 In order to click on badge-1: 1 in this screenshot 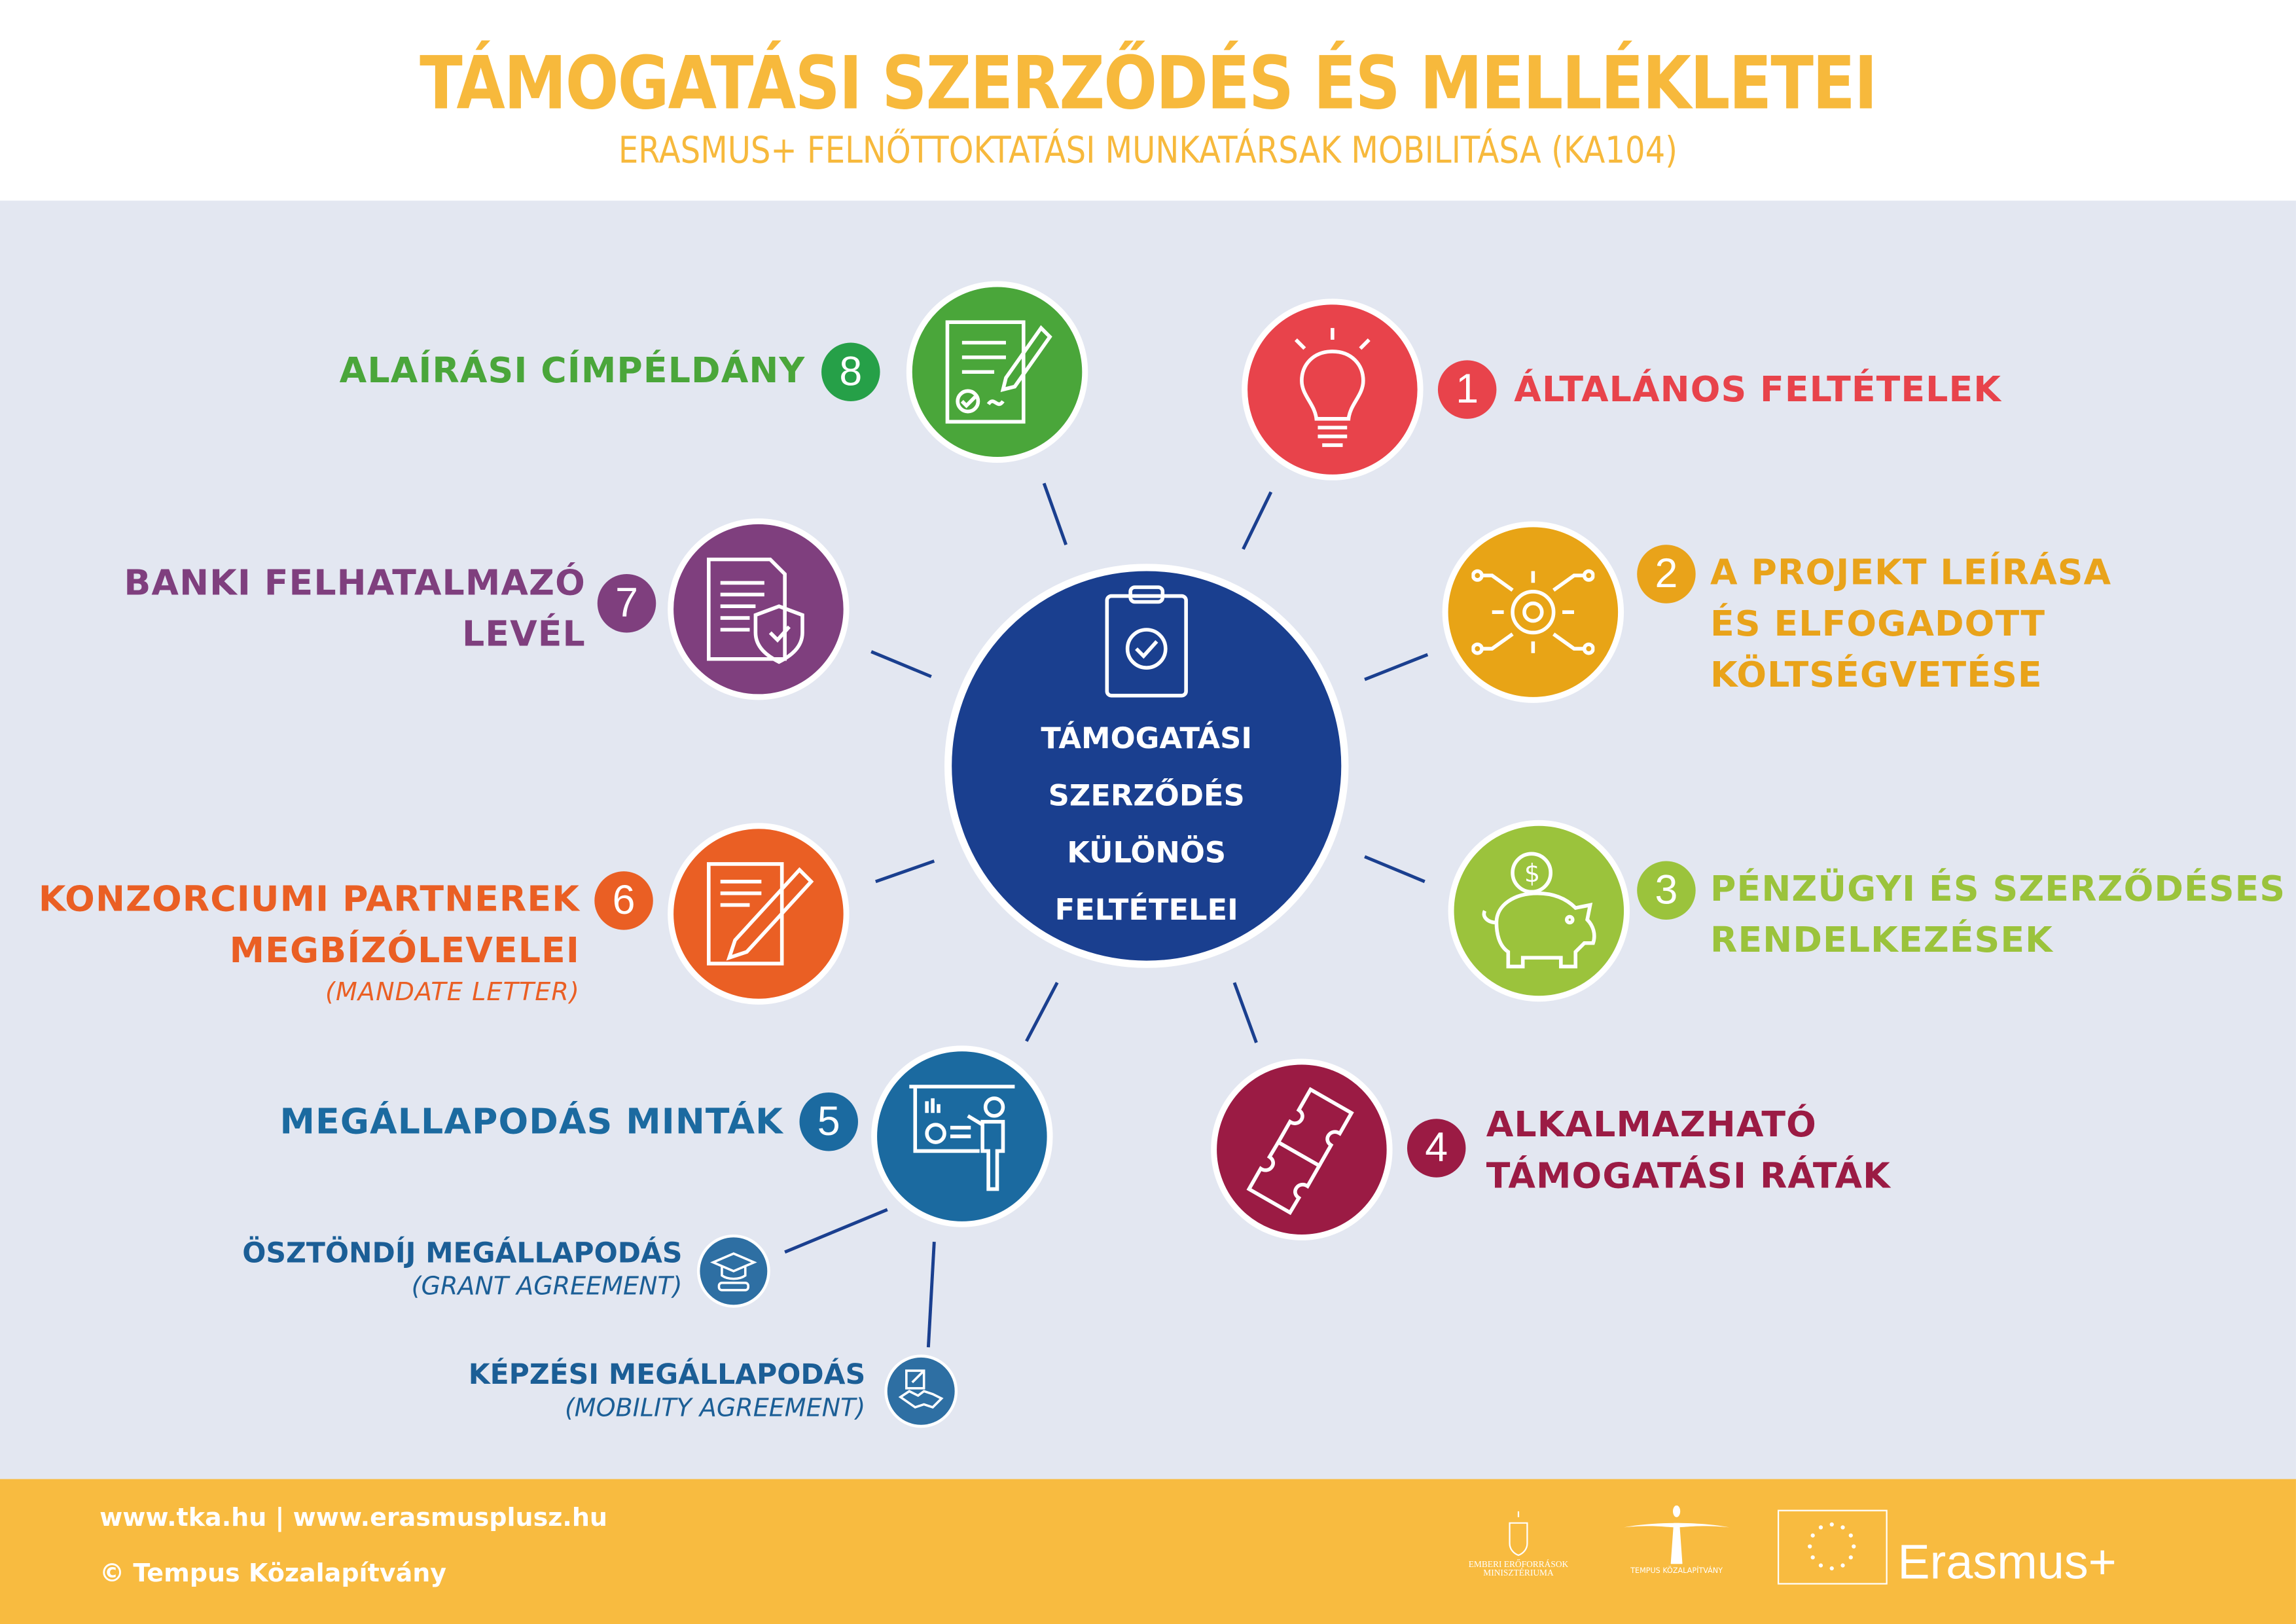, I will do `click(1467, 389)`.